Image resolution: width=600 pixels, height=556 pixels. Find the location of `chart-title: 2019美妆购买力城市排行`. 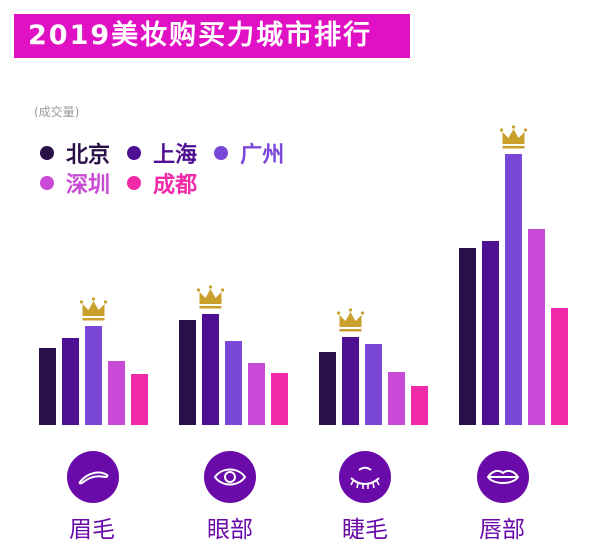

chart-title: 2019美妆购买力城市排行 is located at coordinates (212, 36).